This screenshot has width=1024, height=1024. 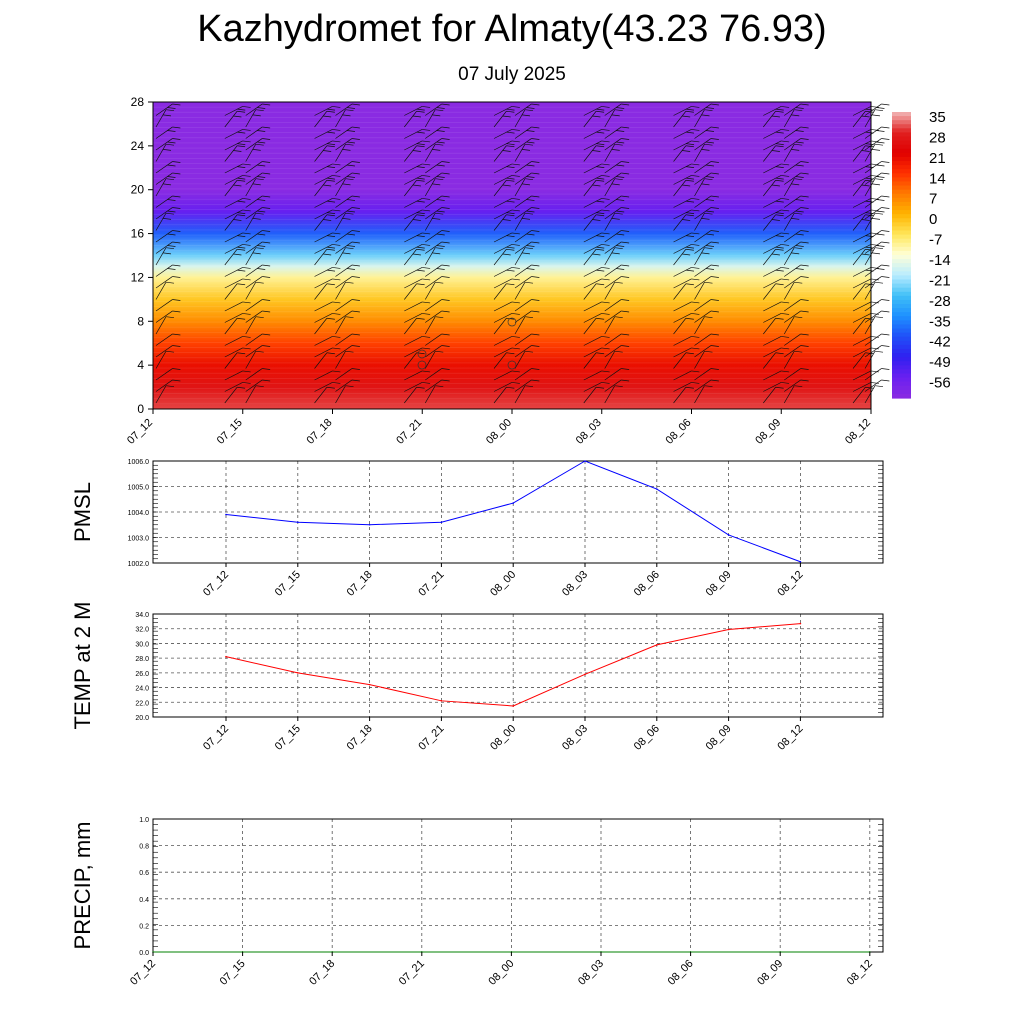 I want to click on calm-wind-circle, so click(x=422, y=354).